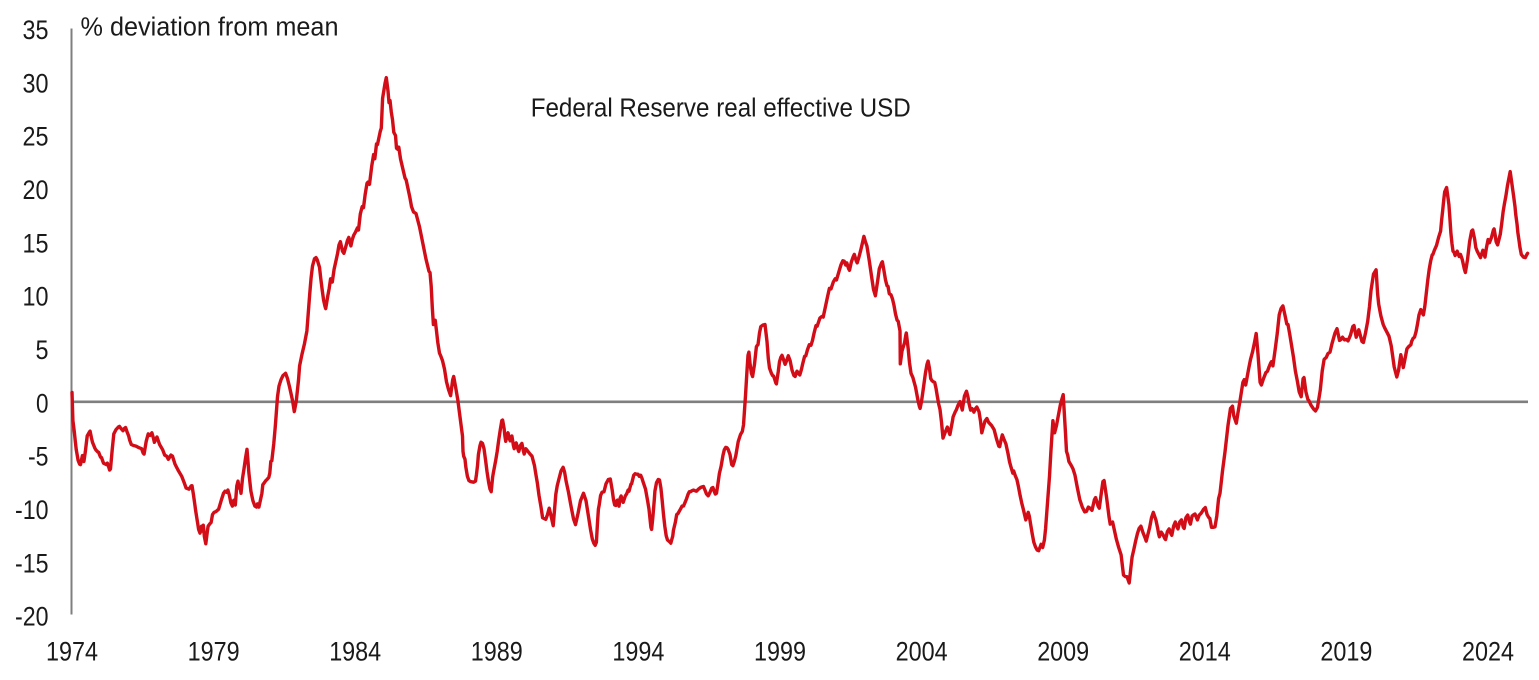 The height and width of the screenshot is (680, 1539). I want to click on svg-text: 10, so click(36, 297).